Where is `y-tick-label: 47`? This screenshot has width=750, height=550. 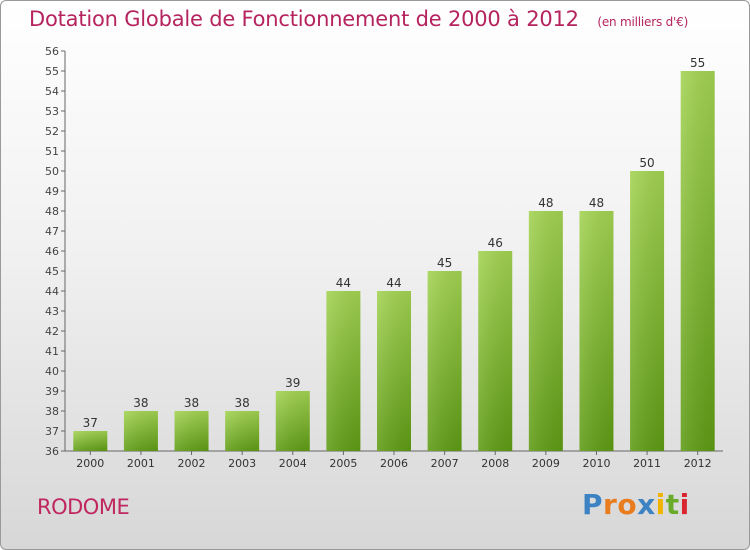 y-tick-label: 47 is located at coordinates (52, 231).